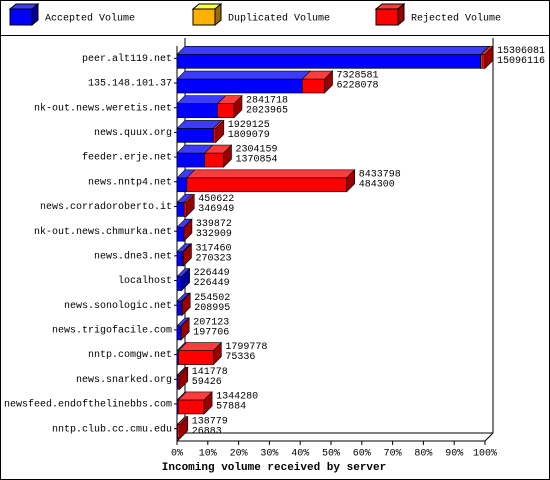 The height and width of the screenshot is (480, 550). Describe the element at coordinates (380, 174) in the screenshot. I see `data-label: 8433798` at that location.